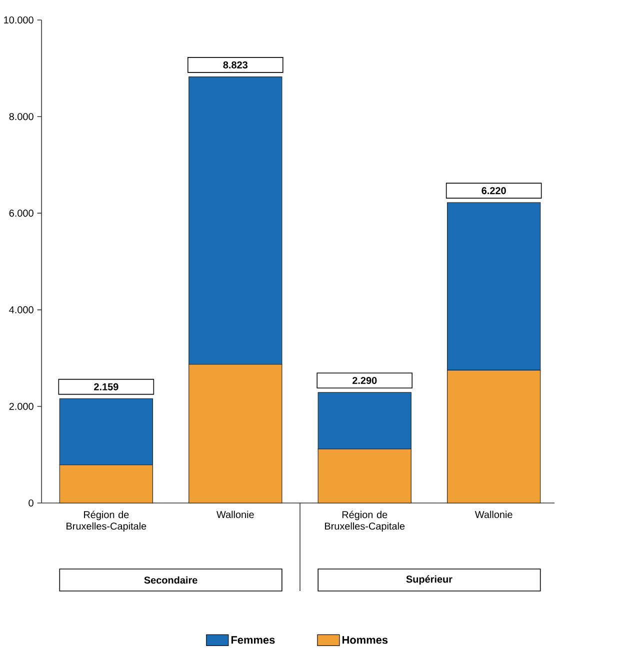  Describe the element at coordinates (21, 310) in the screenshot. I see `y-tick-label: 4.000` at that location.